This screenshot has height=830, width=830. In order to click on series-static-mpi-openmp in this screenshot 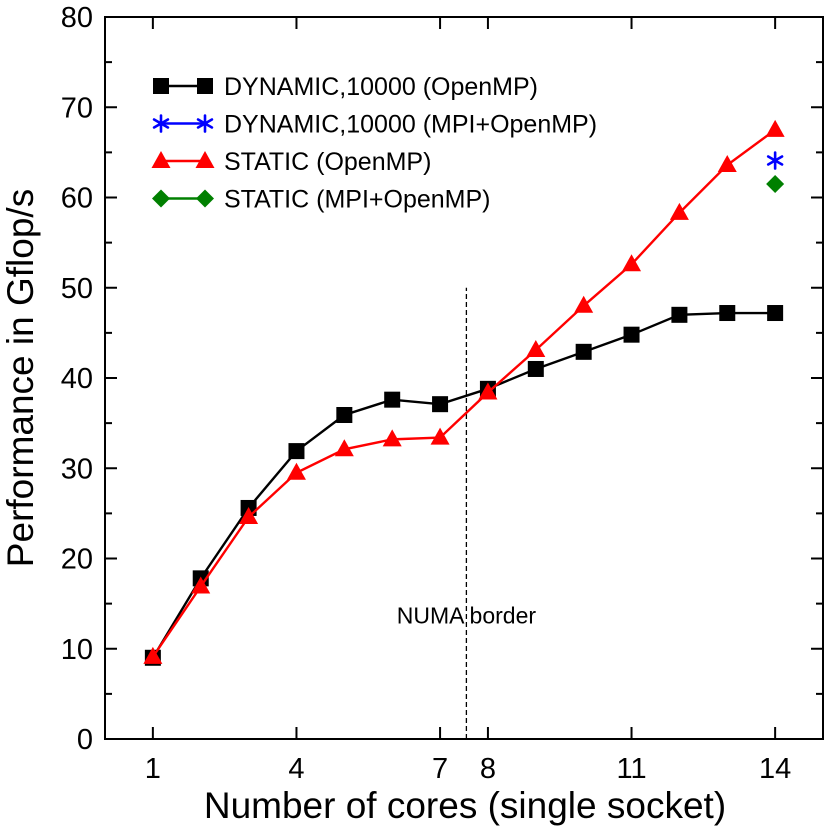, I will do `click(775, 183)`.